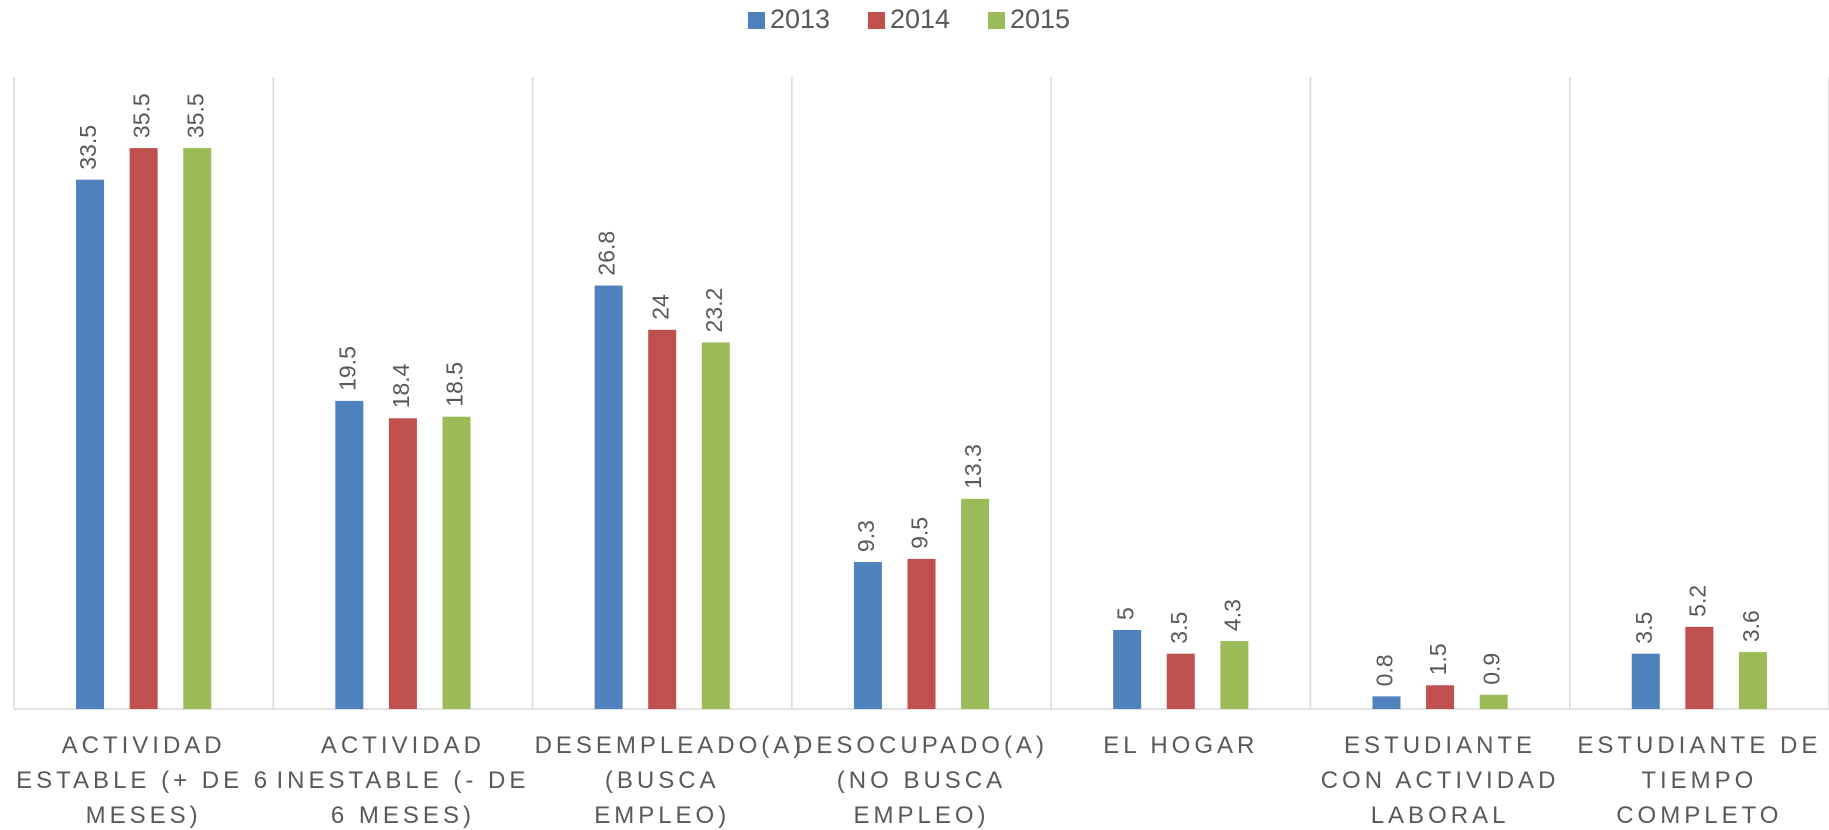  Describe the element at coordinates (144, 780) in the screenshot. I see `x-tick-label: ACTIVIDAD ESTABLE (+ DE 6 MESES)` at that location.